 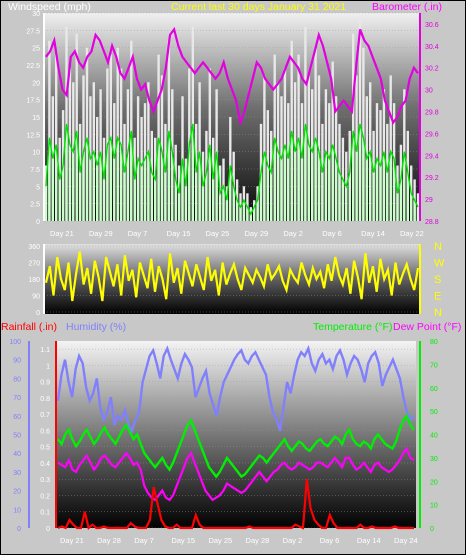 What do you see at coordinates (412, 233) in the screenshot?
I see `top-xtick-9: Day 22` at bounding box center [412, 233].